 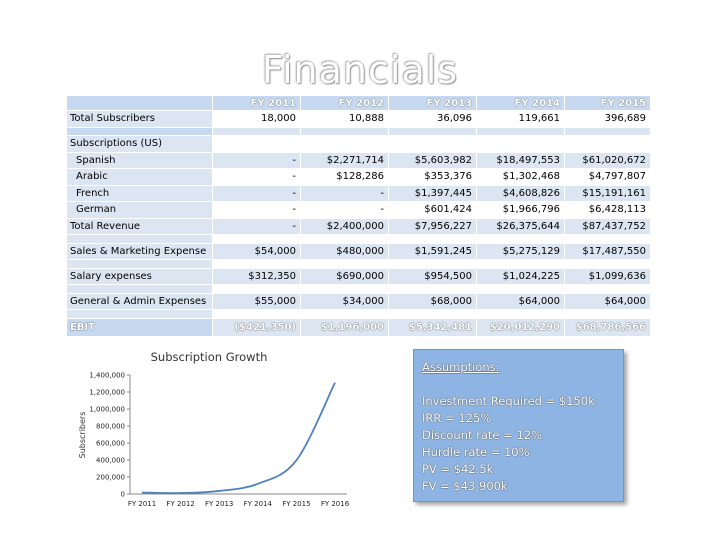 I want to click on y-tick-label: 400,000, so click(x=110, y=461).